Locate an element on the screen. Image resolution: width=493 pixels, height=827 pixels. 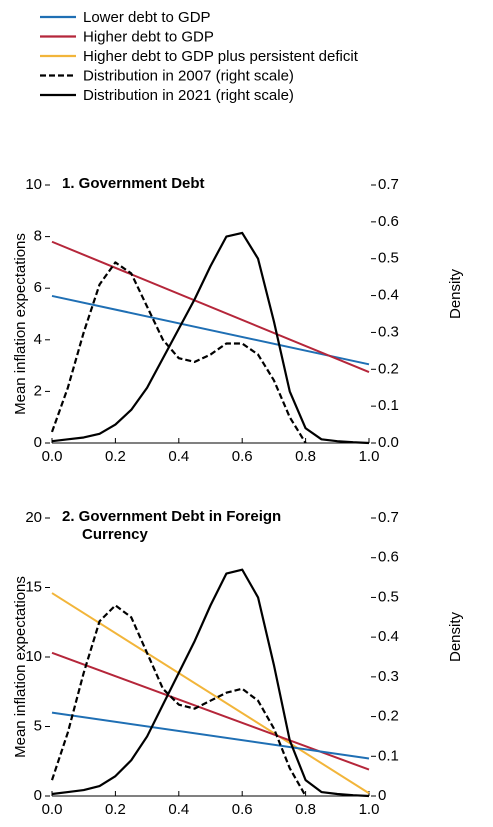
y-tick-label: 6 is located at coordinates (38, 287).